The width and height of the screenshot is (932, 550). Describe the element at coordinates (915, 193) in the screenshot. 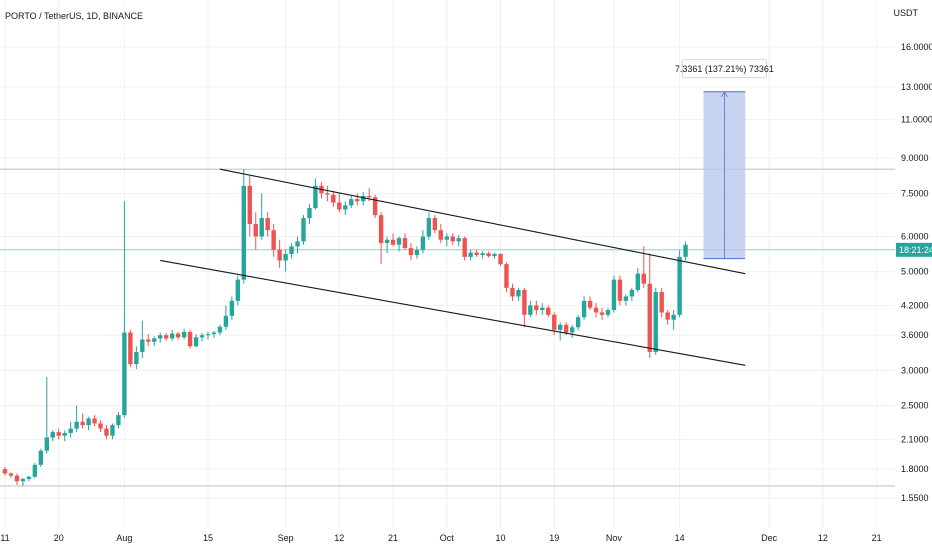

I see `y-tick-label: 7.5000` at that location.